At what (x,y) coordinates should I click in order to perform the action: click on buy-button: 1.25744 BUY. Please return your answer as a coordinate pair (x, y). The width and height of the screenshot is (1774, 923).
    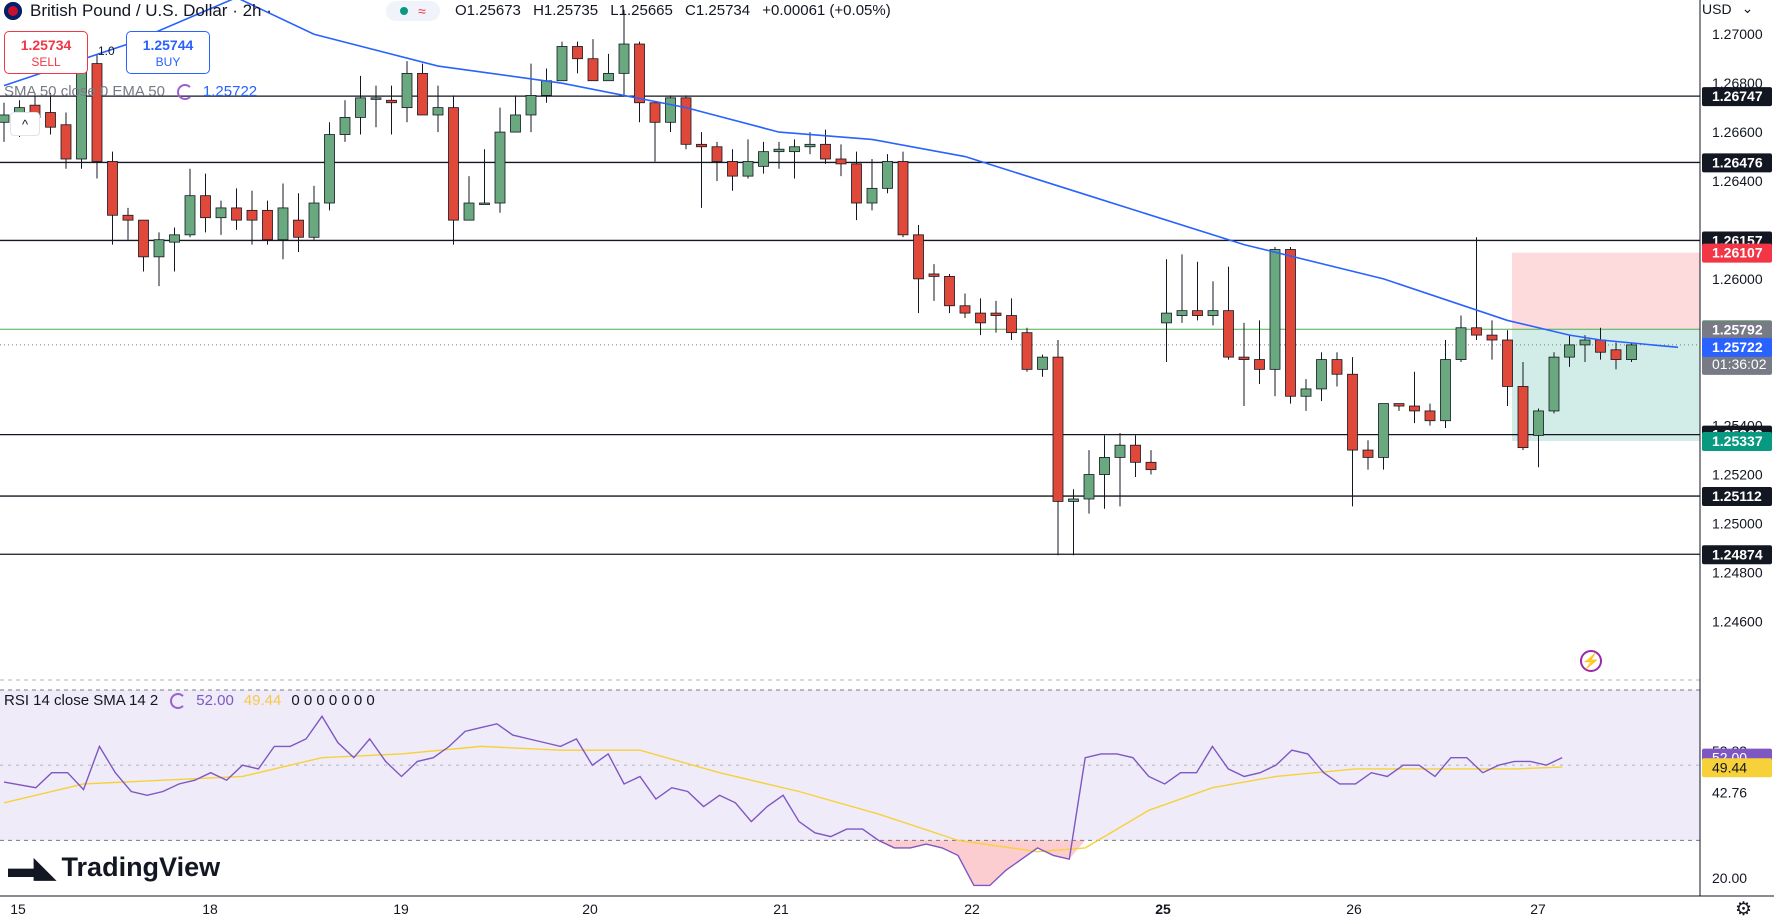
    Looking at the image, I should click on (168, 52).